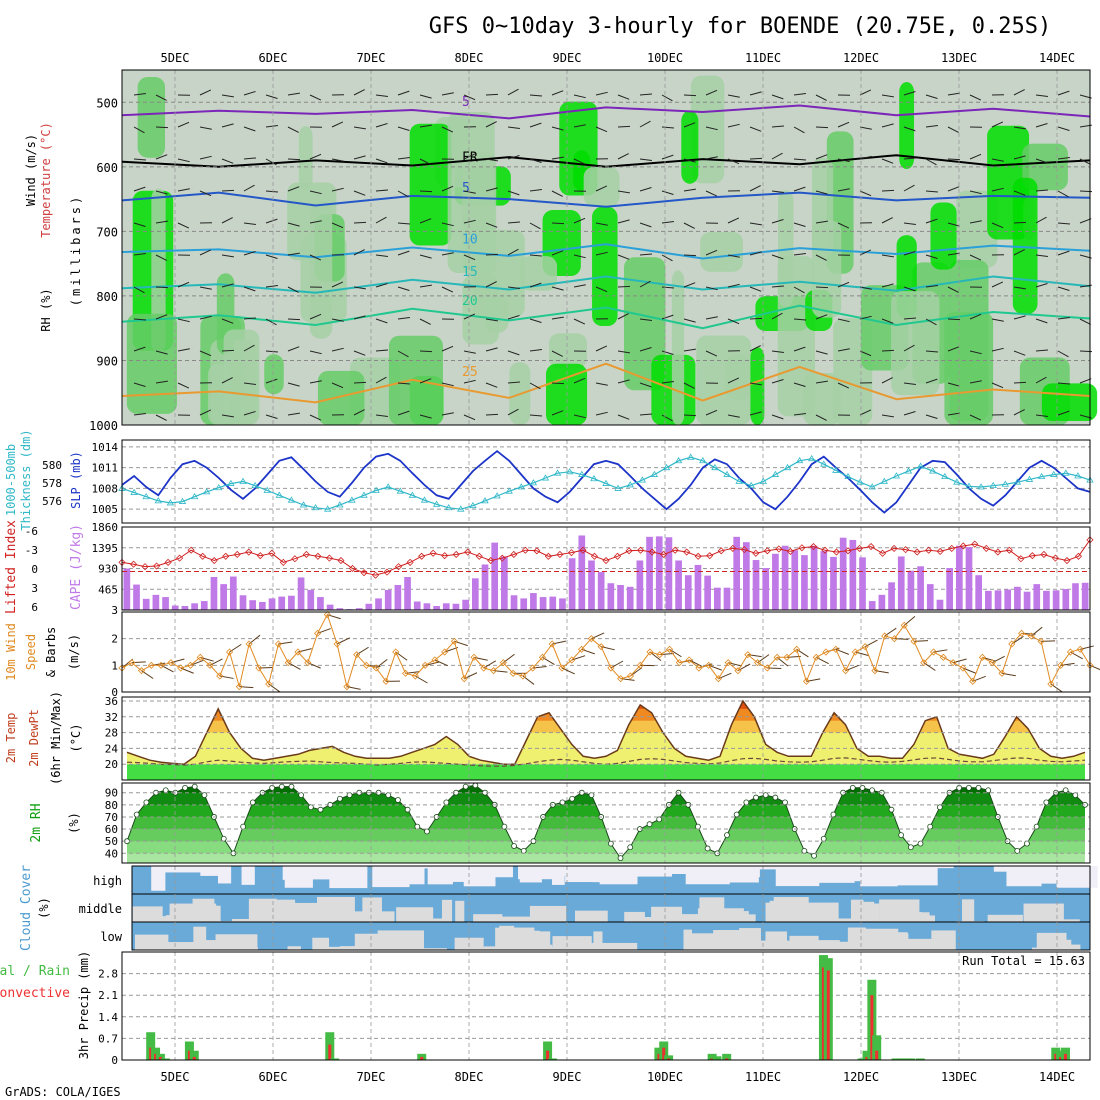 The image size is (1100, 1100). What do you see at coordinates (470, 240) in the screenshot?
I see `isotherm-label: 10` at bounding box center [470, 240].